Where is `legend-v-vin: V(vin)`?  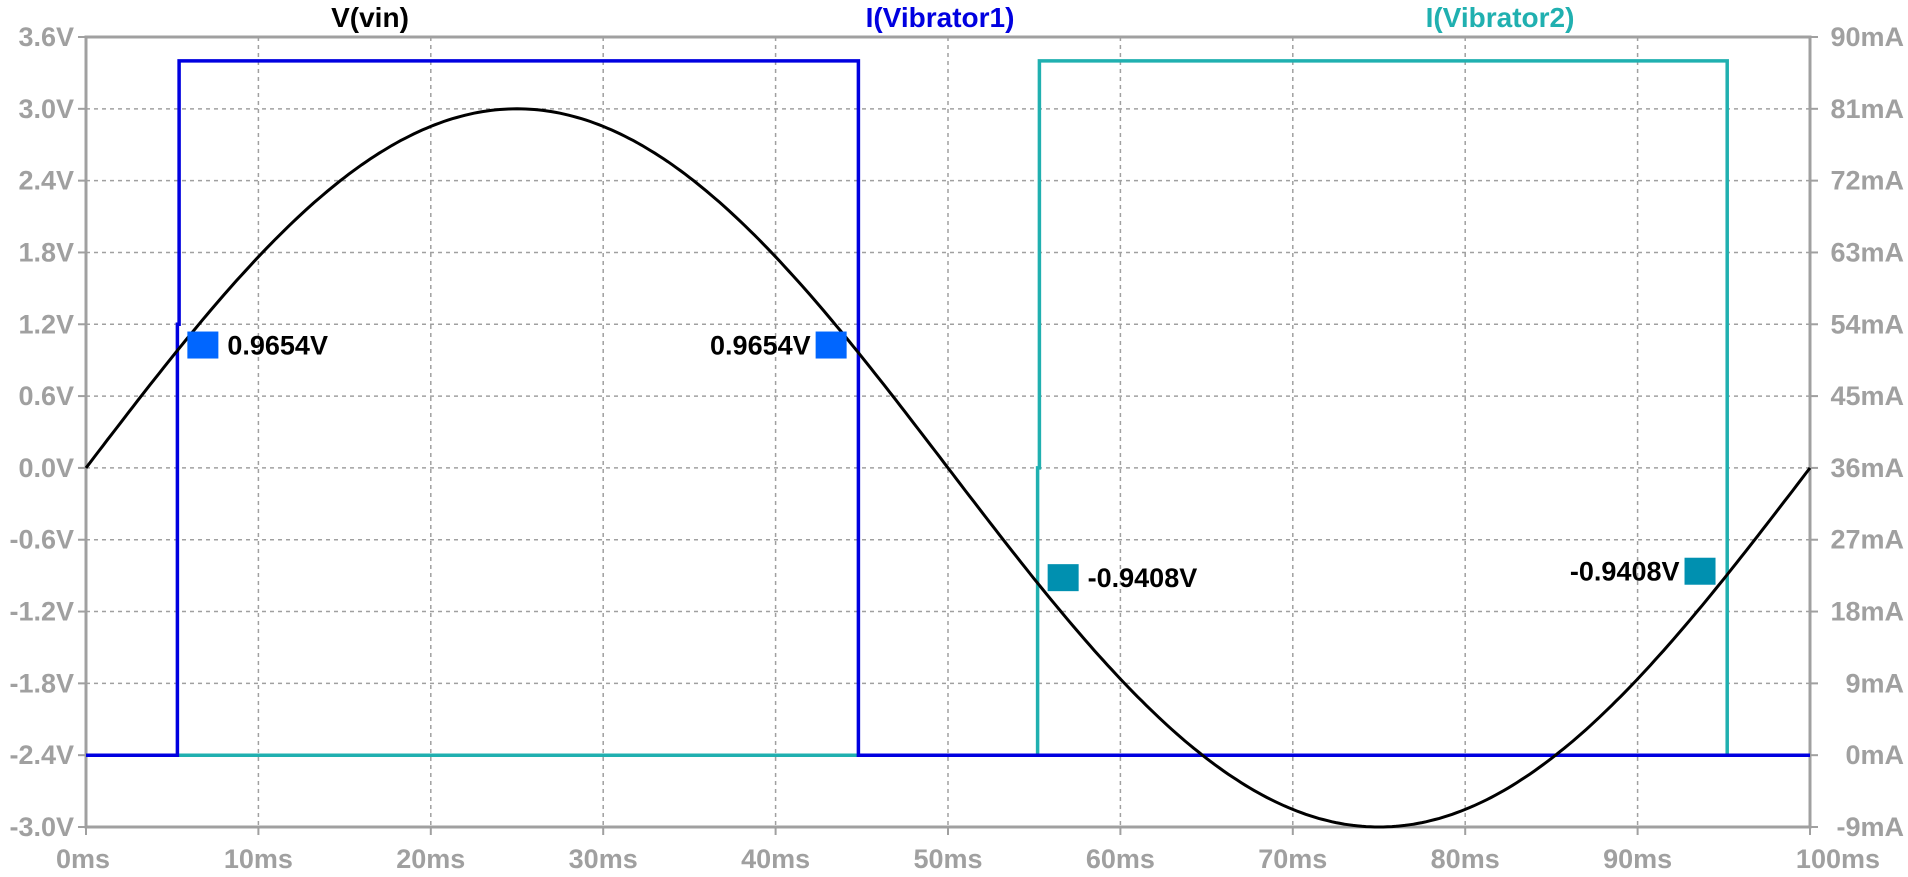
legend-v-vin: V(vin) is located at coordinates (370, 17).